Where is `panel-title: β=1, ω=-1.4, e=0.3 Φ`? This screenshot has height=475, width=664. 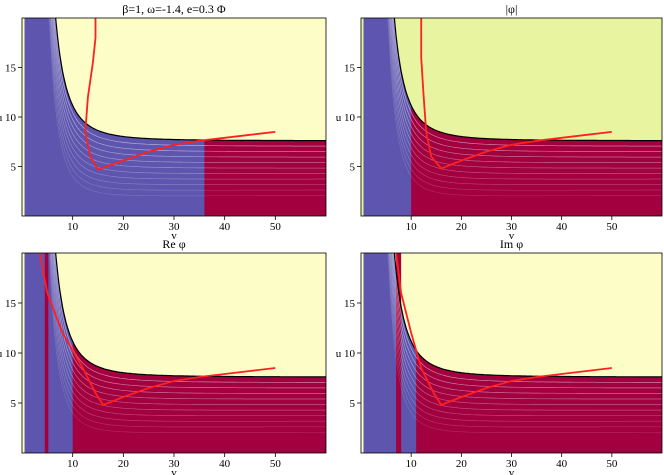 panel-title: β=1, ω=-1.4, e=0.3 Φ is located at coordinates (174, 9).